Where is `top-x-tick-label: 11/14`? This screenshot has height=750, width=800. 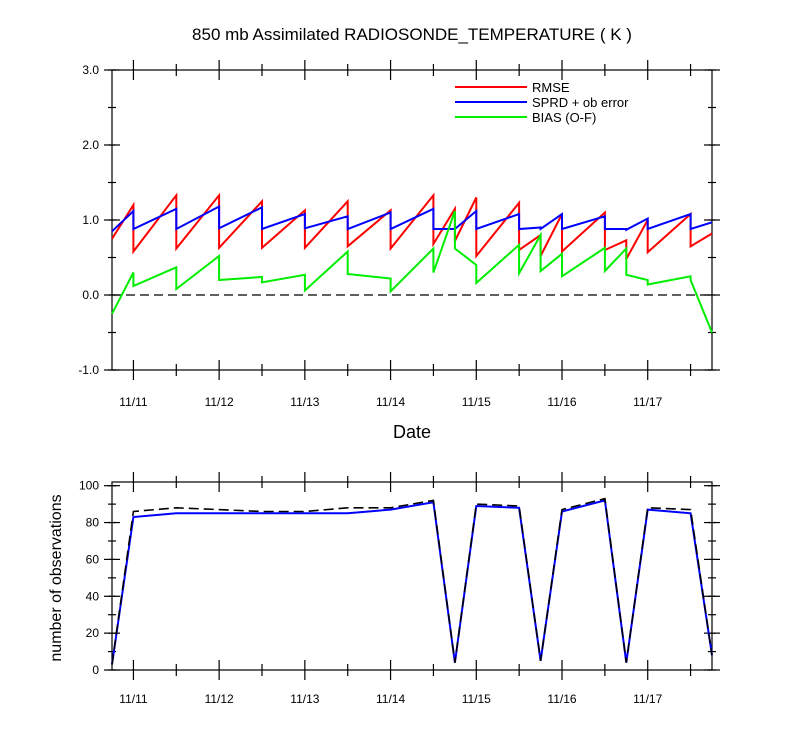
top-x-tick-label: 11/14 is located at coordinates (390, 402).